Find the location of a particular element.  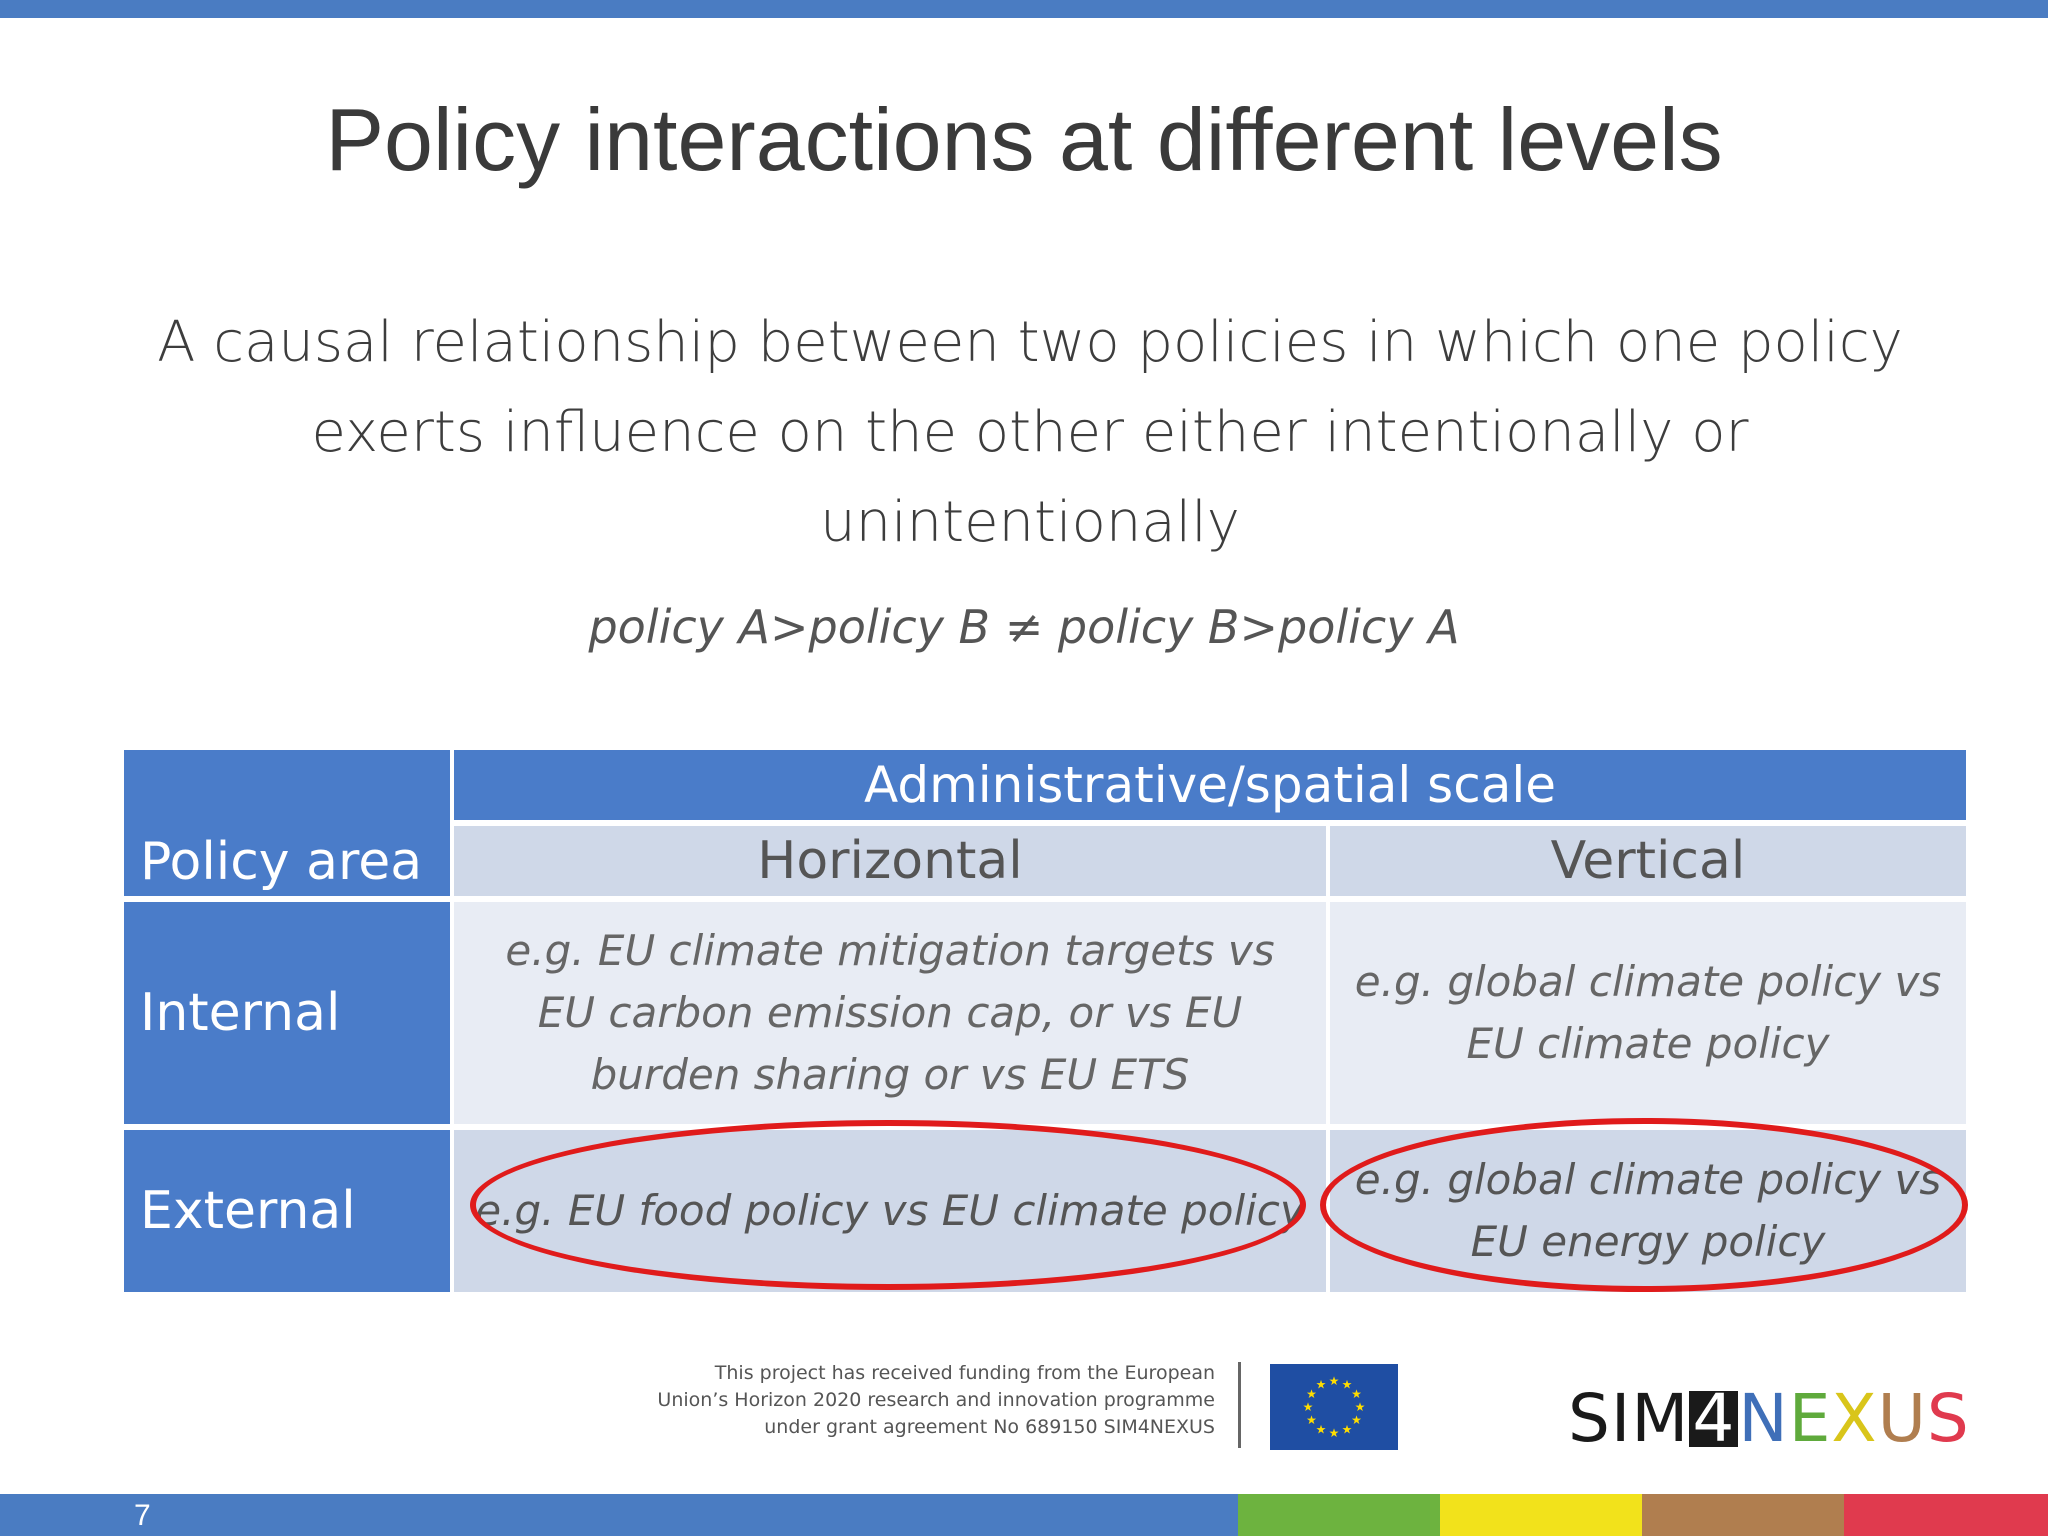

horizontal-header-label: Horizontal is located at coordinates (890, 861).